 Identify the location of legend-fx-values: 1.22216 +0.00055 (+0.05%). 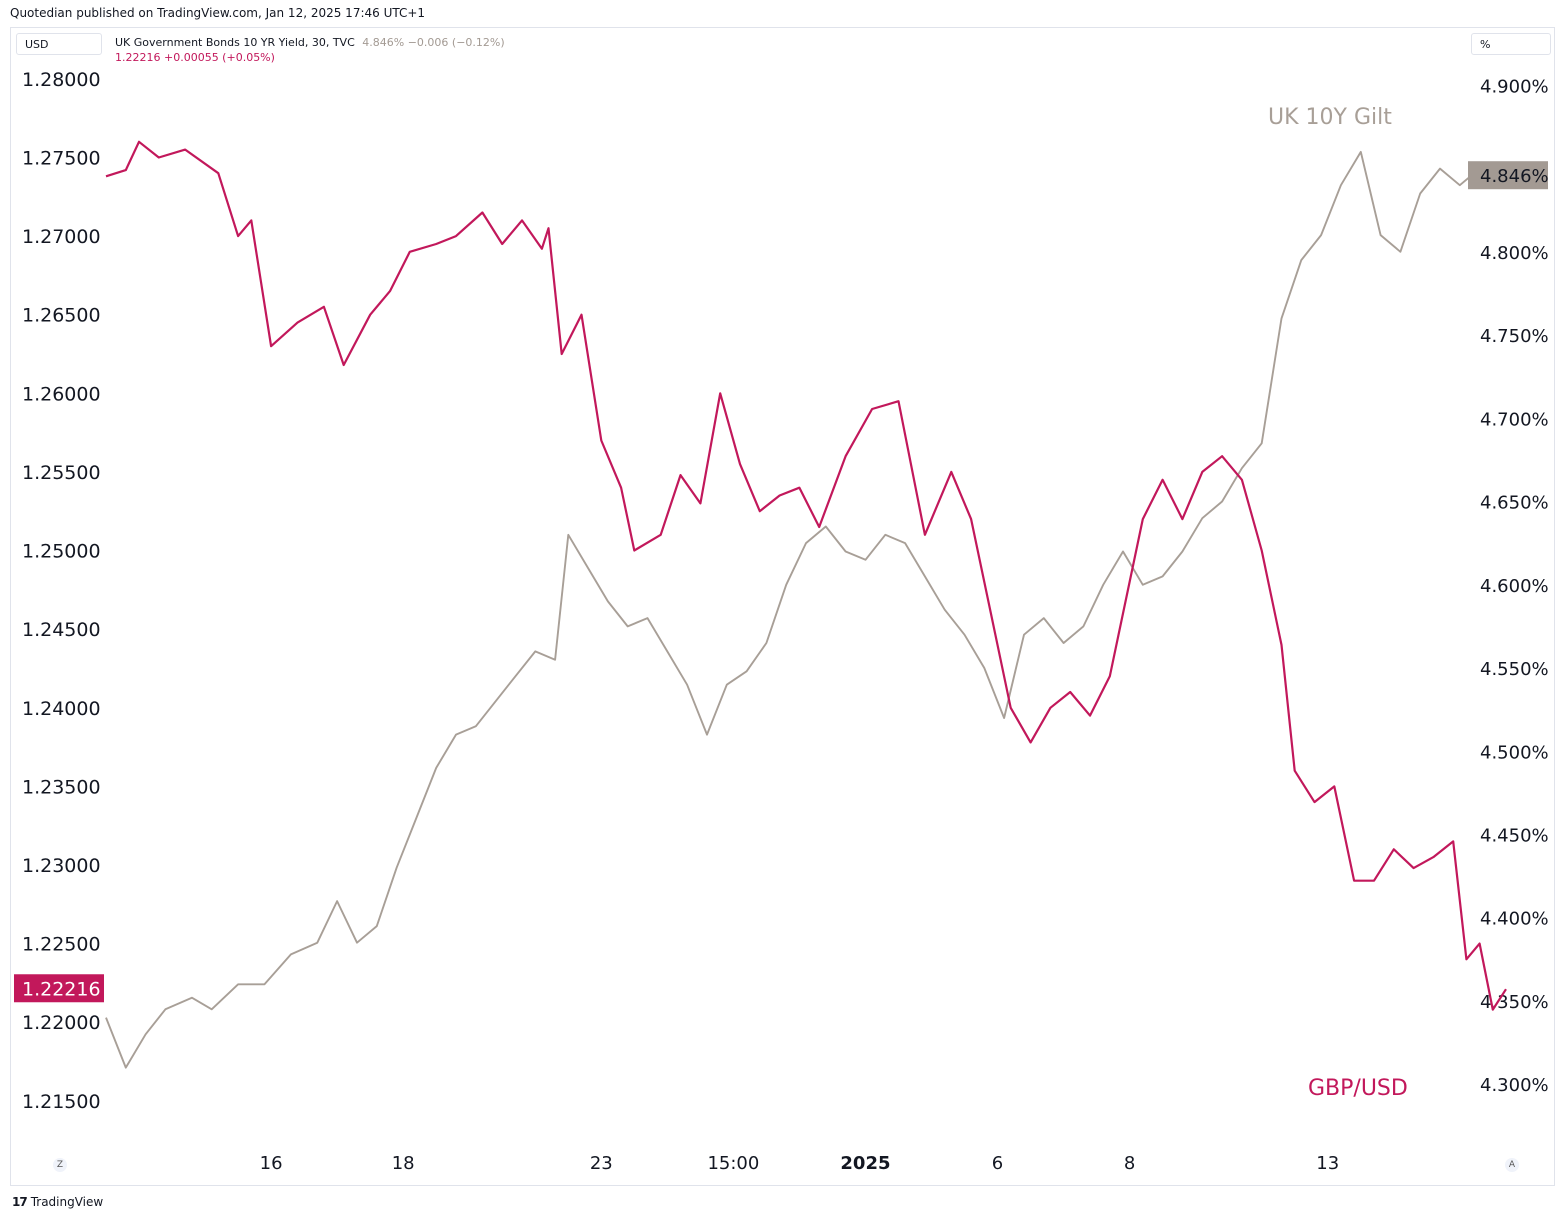
(195, 57).